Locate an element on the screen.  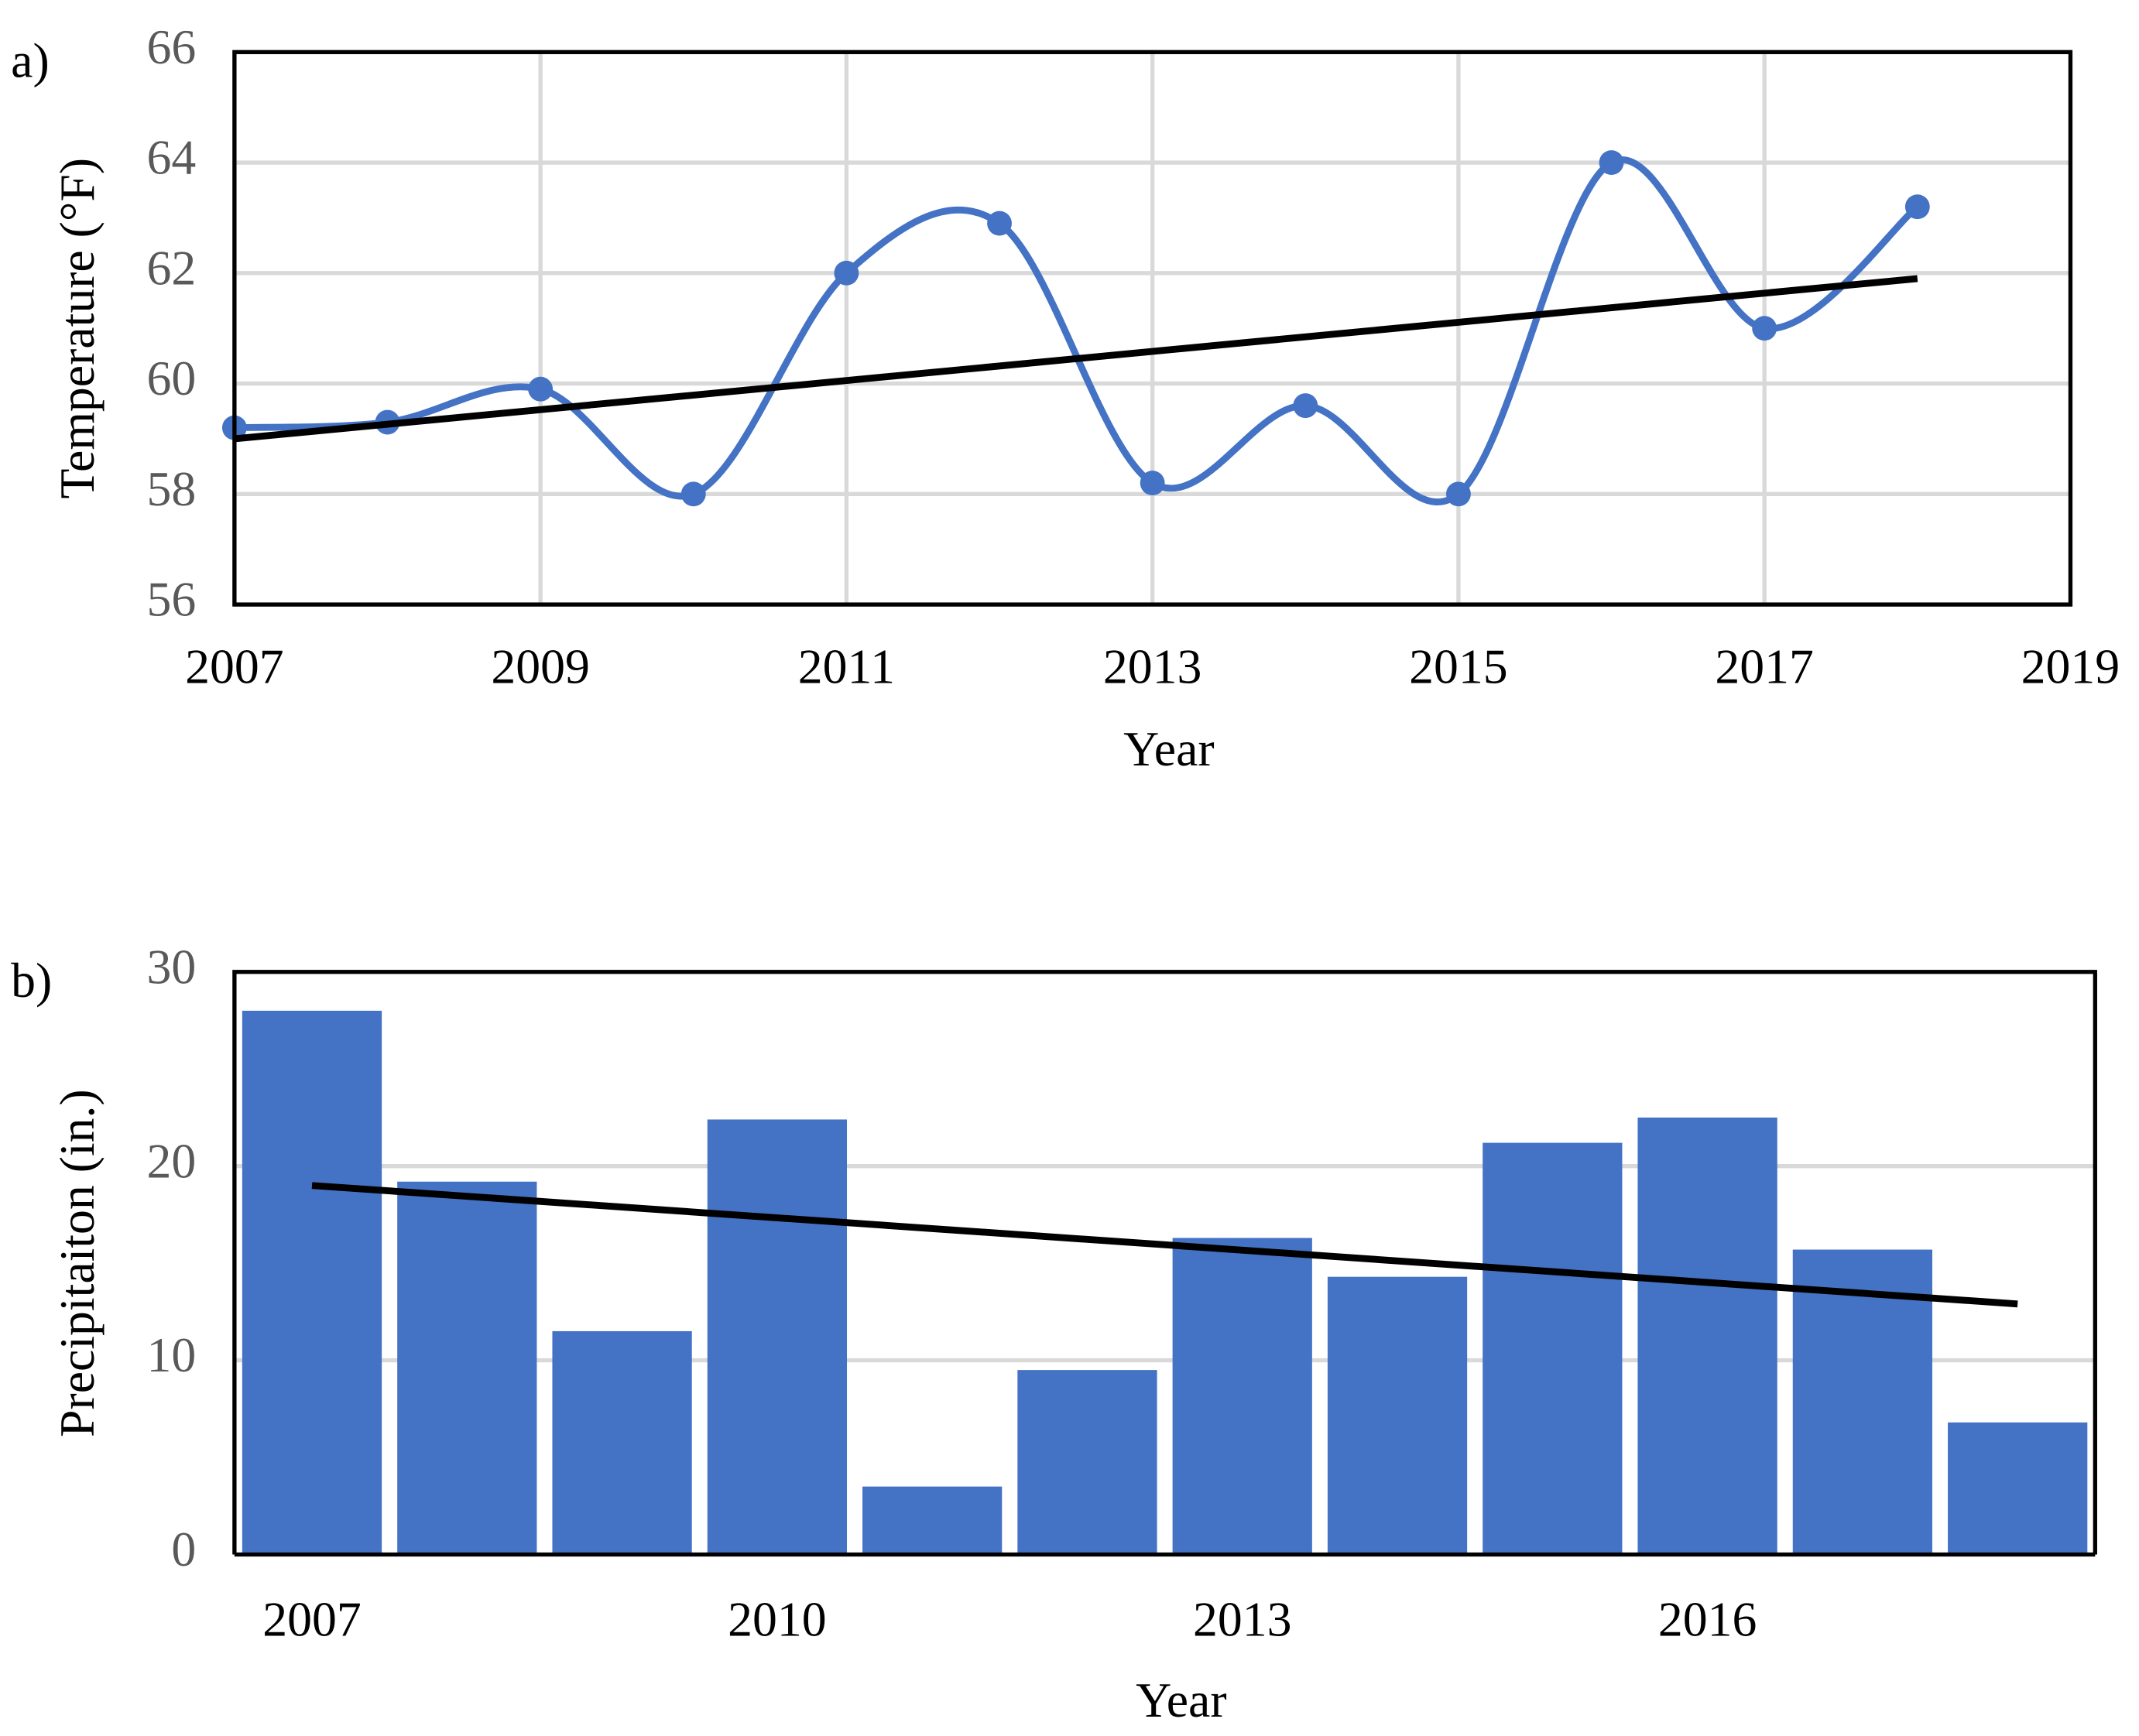
x-tick-label: 2017 is located at coordinates (1764, 666).